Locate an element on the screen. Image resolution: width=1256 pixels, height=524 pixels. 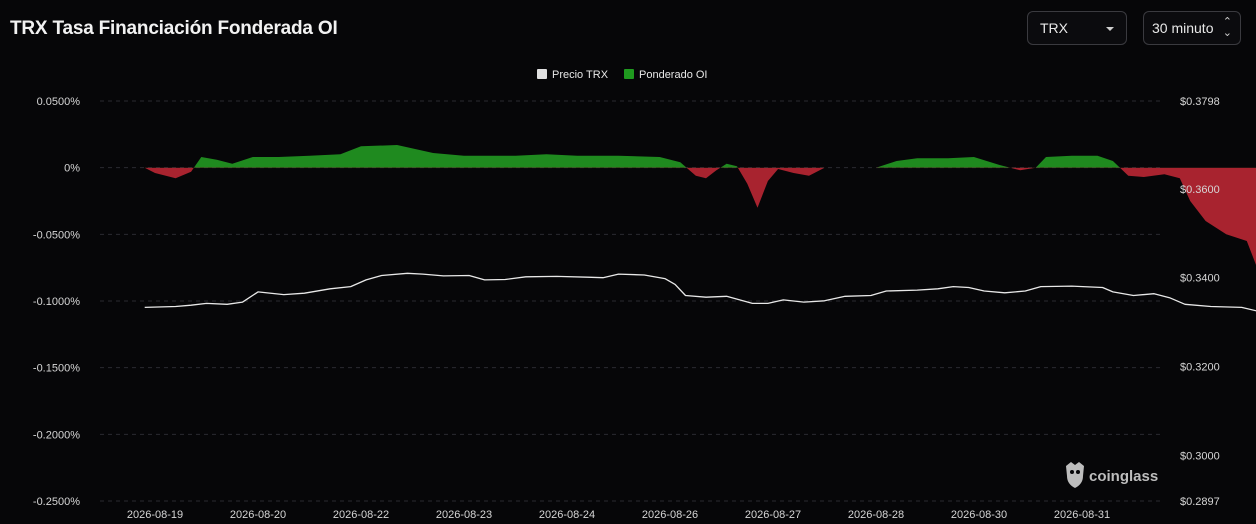
legend-swatch-precio-trx is located at coordinates (542, 74).